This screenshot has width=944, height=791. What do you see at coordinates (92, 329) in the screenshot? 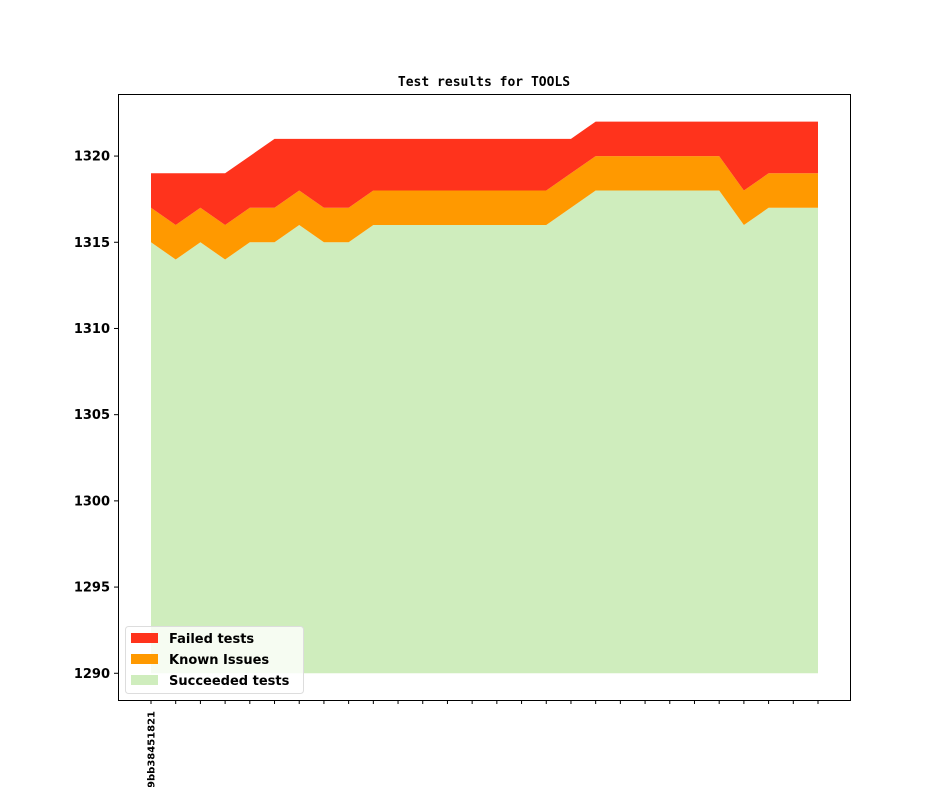
I see `y-tick-label: 1310` at bounding box center [92, 329].